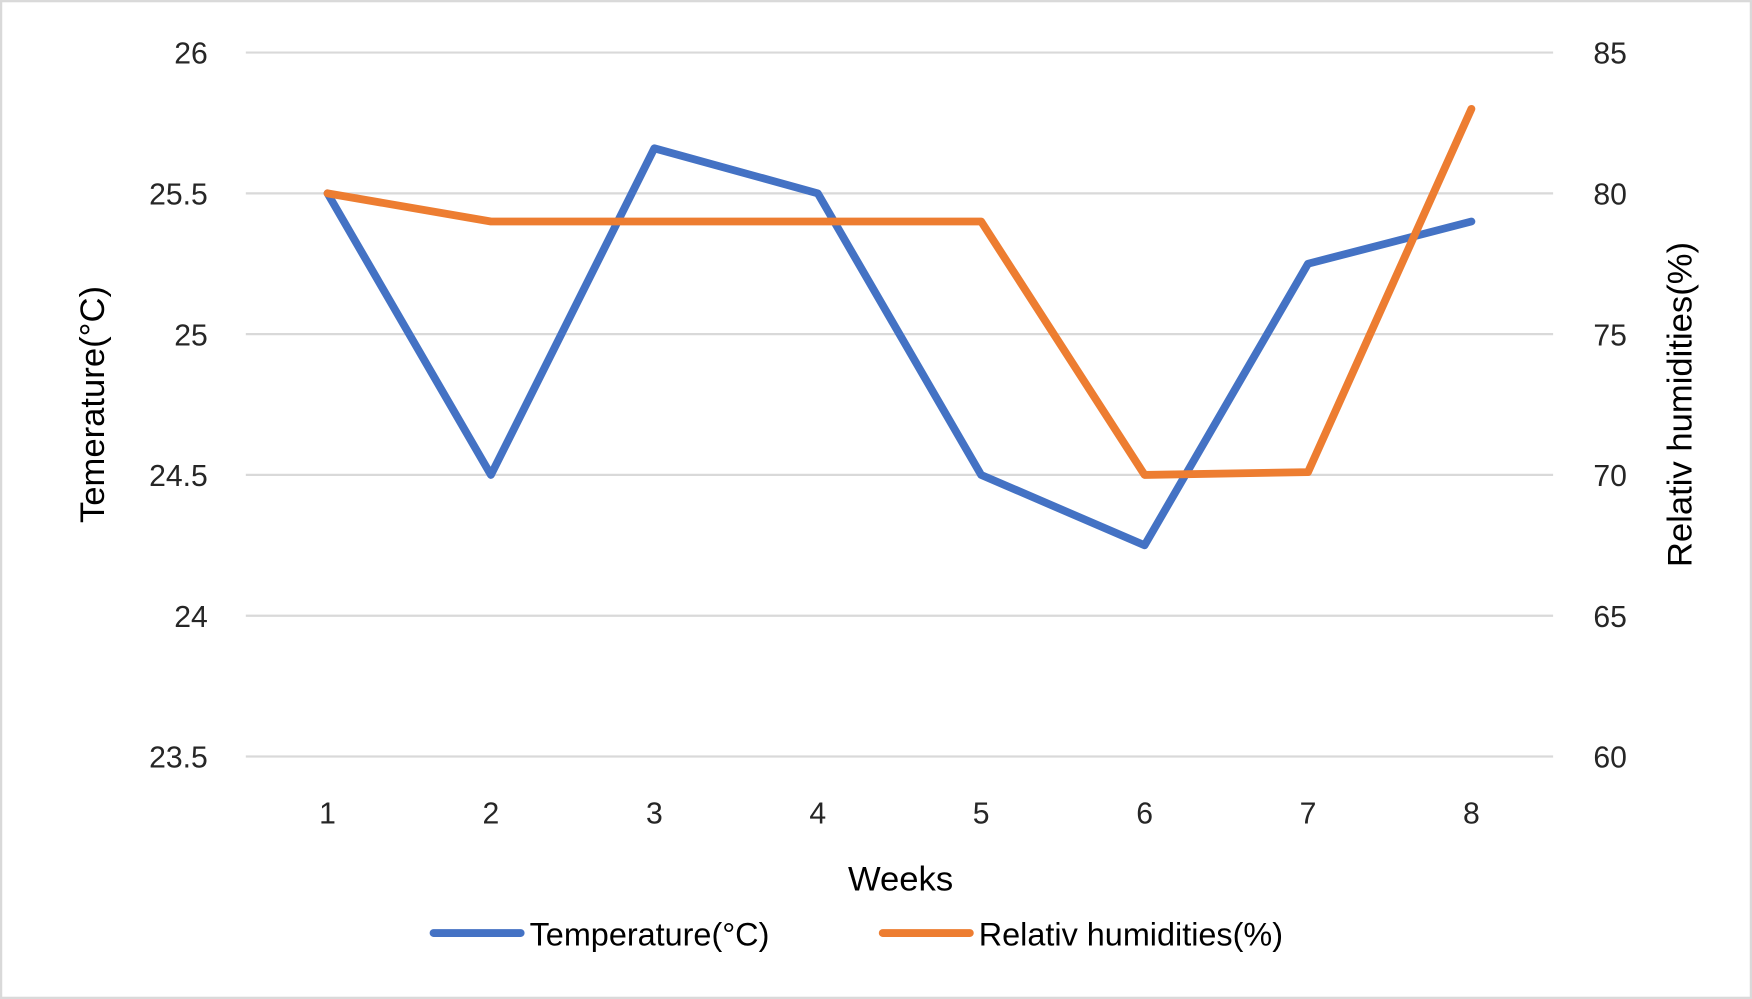 This screenshot has width=1752, height=999. What do you see at coordinates (654, 814) in the screenshot?
I see `x-tick-label: 3` at bounding box center [654, 814].